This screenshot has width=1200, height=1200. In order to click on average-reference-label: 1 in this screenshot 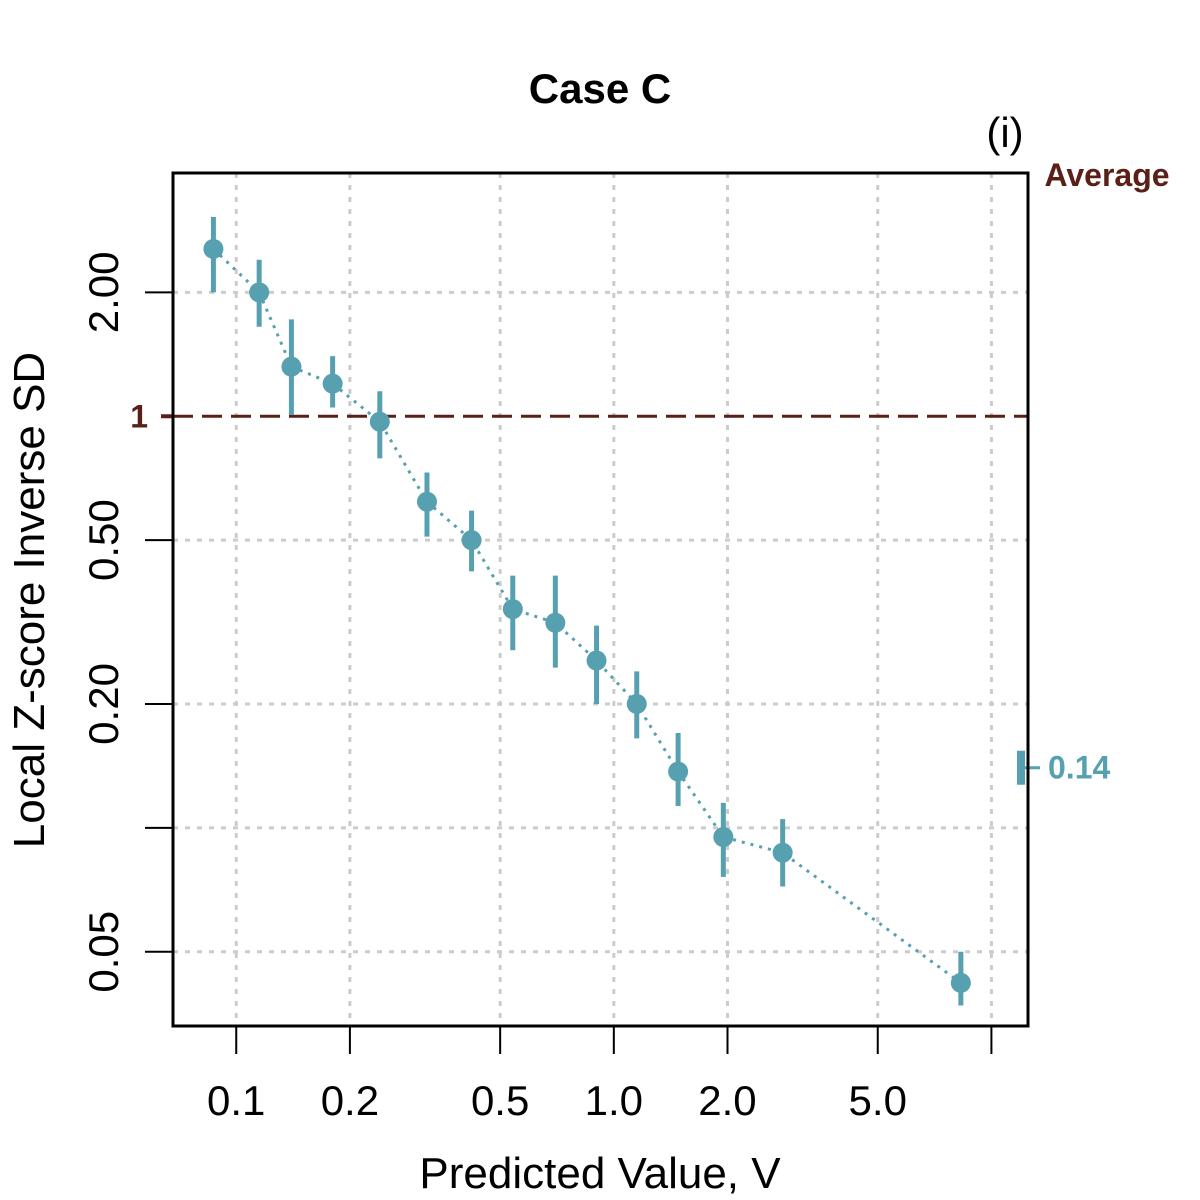, I will do `click(139, 416)`.